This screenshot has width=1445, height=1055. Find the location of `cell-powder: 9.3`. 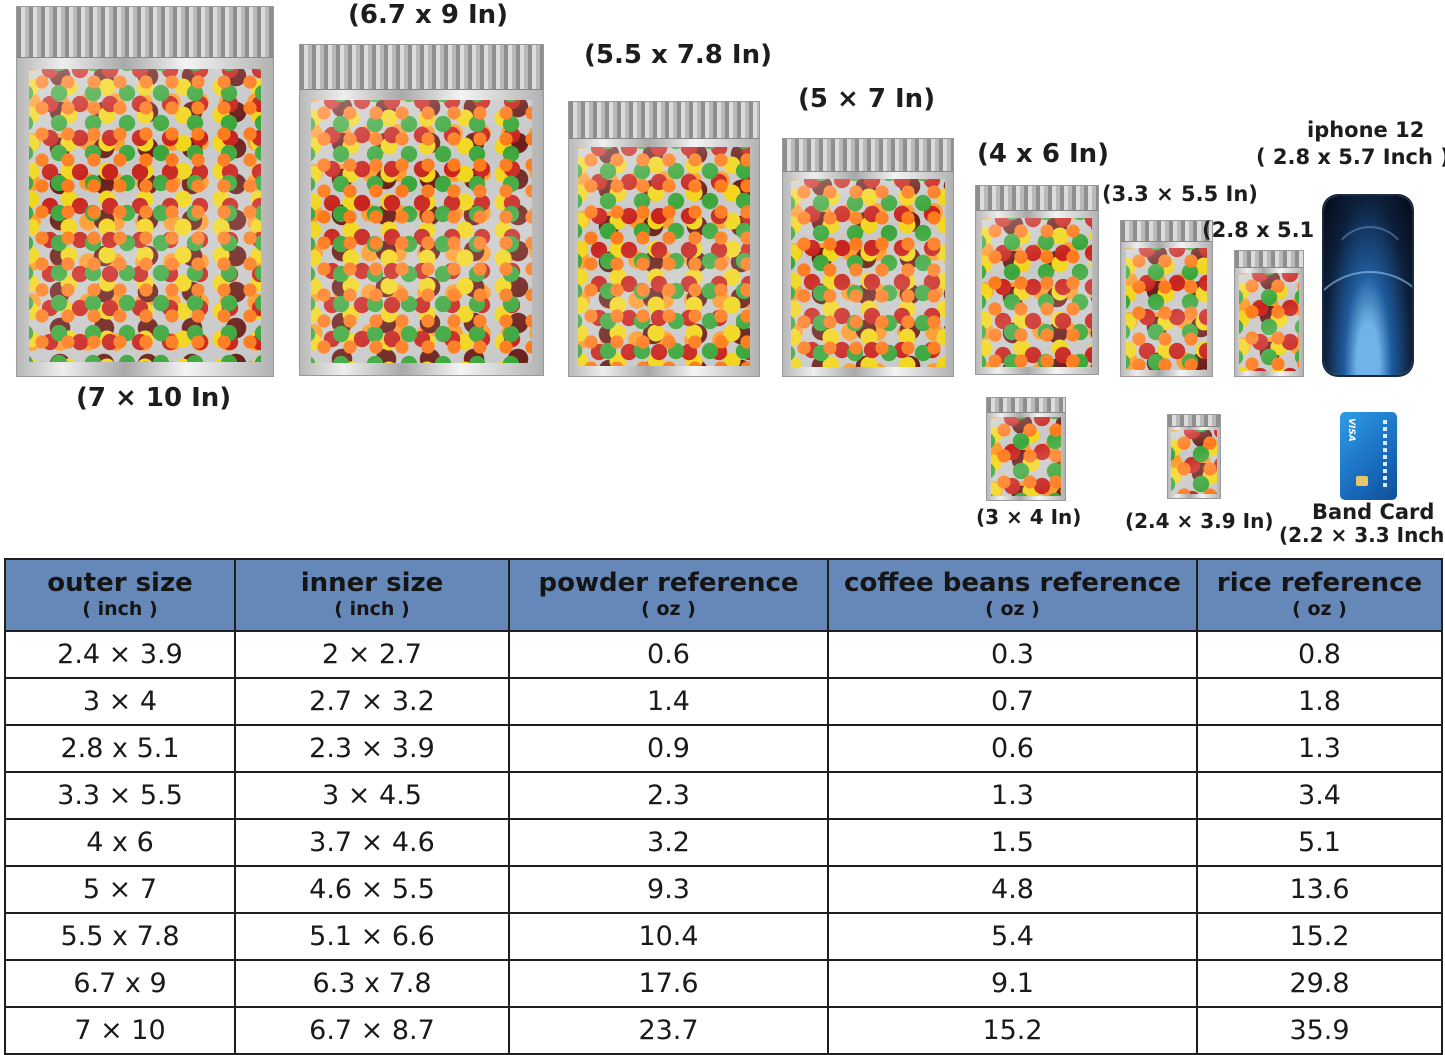

cell-powder: 9.3 is located at coordinates (668, 889).